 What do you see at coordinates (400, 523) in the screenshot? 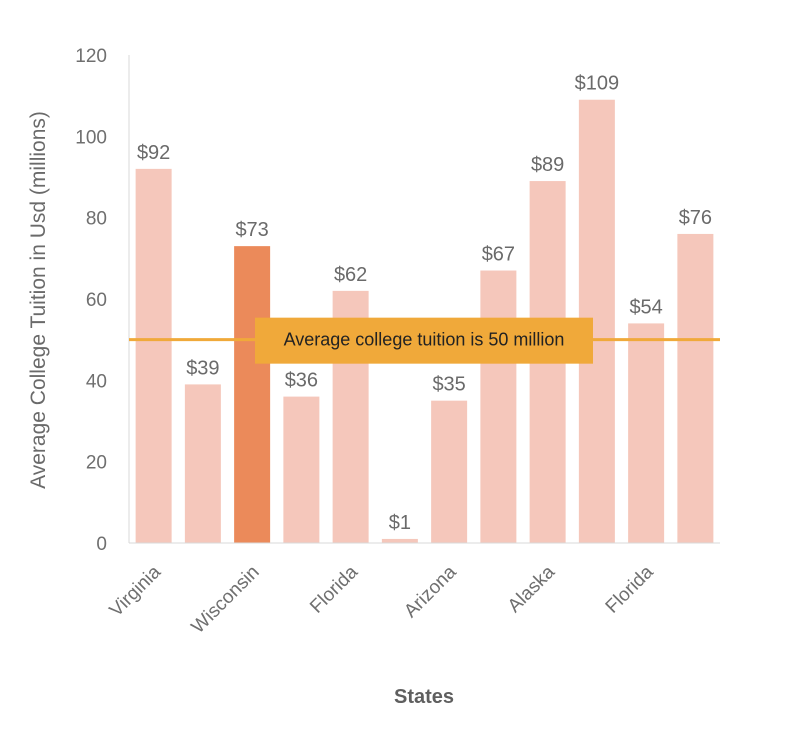
I see `data-label: $1` at bounding box center [400, 523].